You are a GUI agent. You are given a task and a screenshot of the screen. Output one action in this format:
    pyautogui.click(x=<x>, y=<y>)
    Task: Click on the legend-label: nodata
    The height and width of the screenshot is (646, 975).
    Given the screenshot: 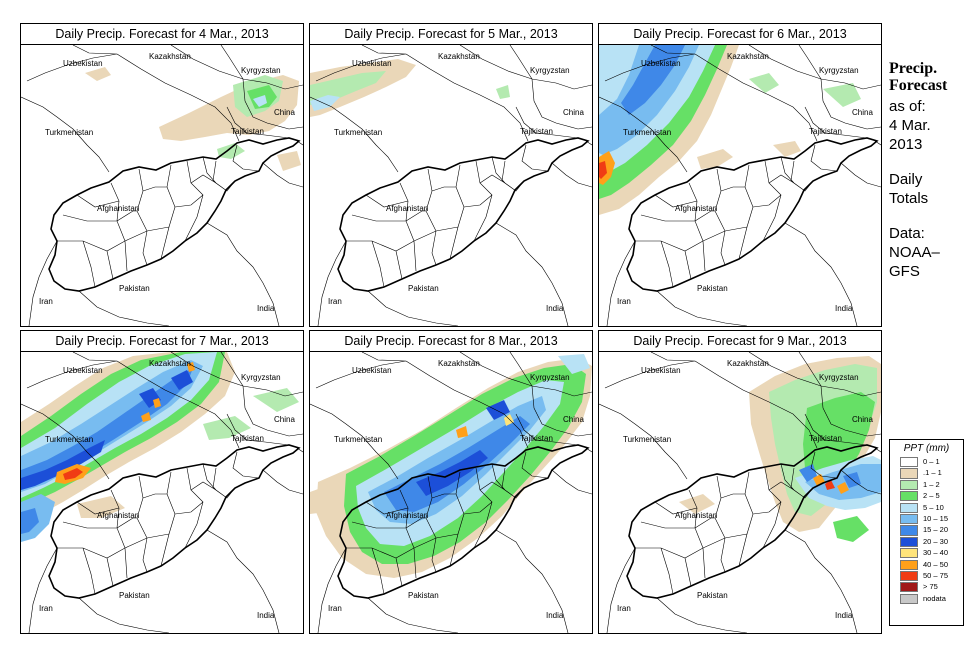 What is the action you would take?
    pyautogui.click(x=934, y=598)
    